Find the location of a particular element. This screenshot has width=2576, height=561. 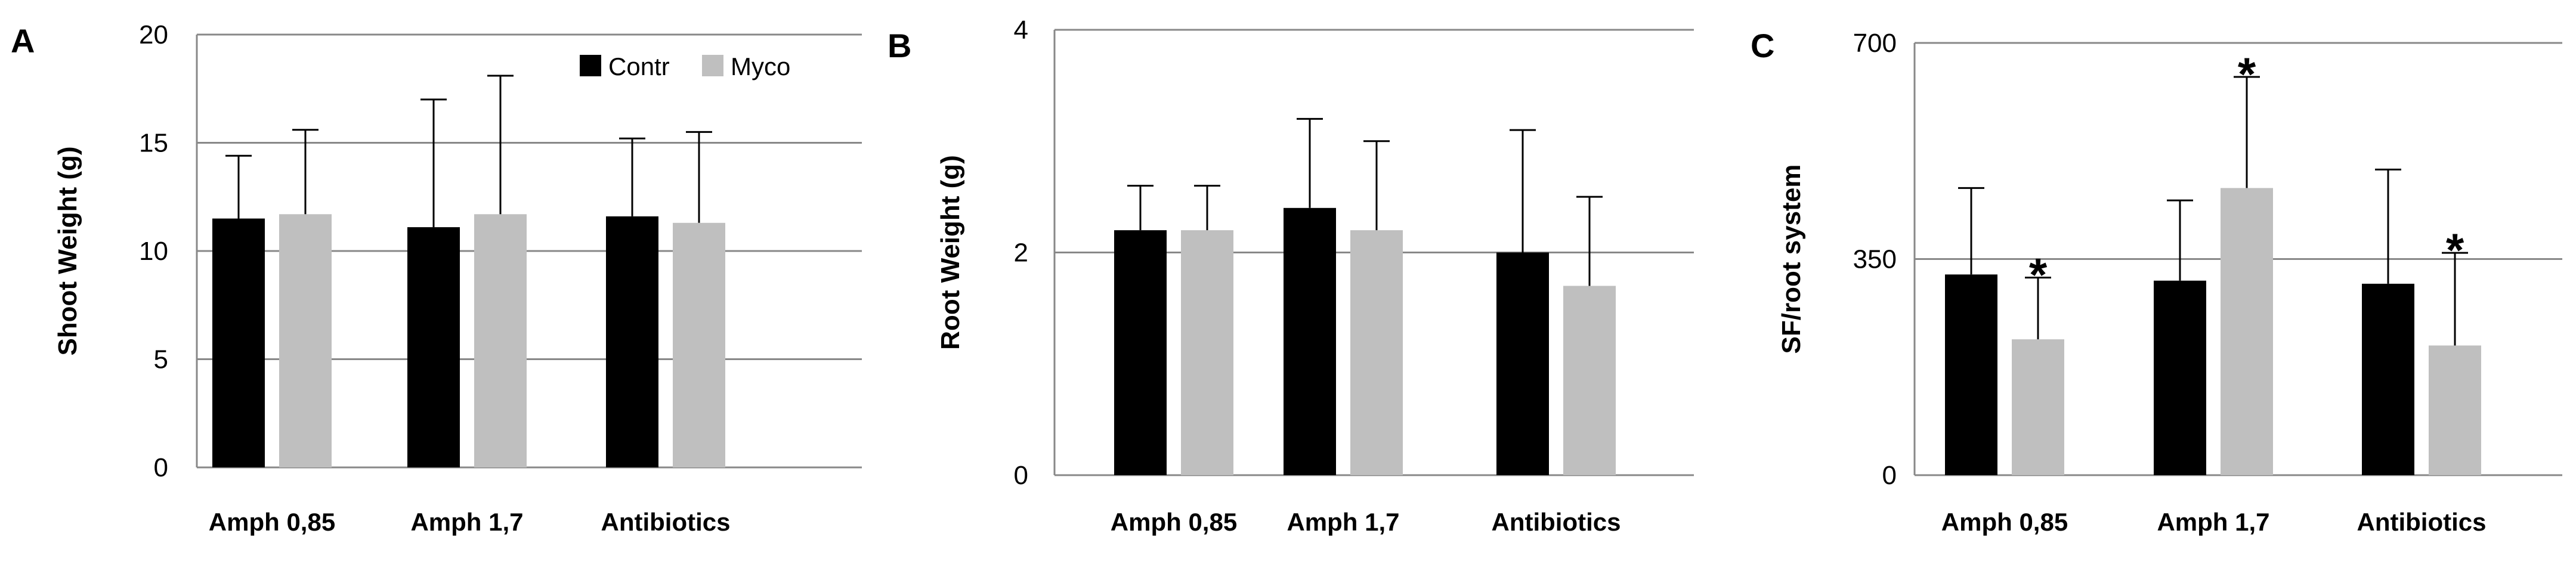

panel-a-x-tick-label: Antibiotics is located at coordinates (666, 522).